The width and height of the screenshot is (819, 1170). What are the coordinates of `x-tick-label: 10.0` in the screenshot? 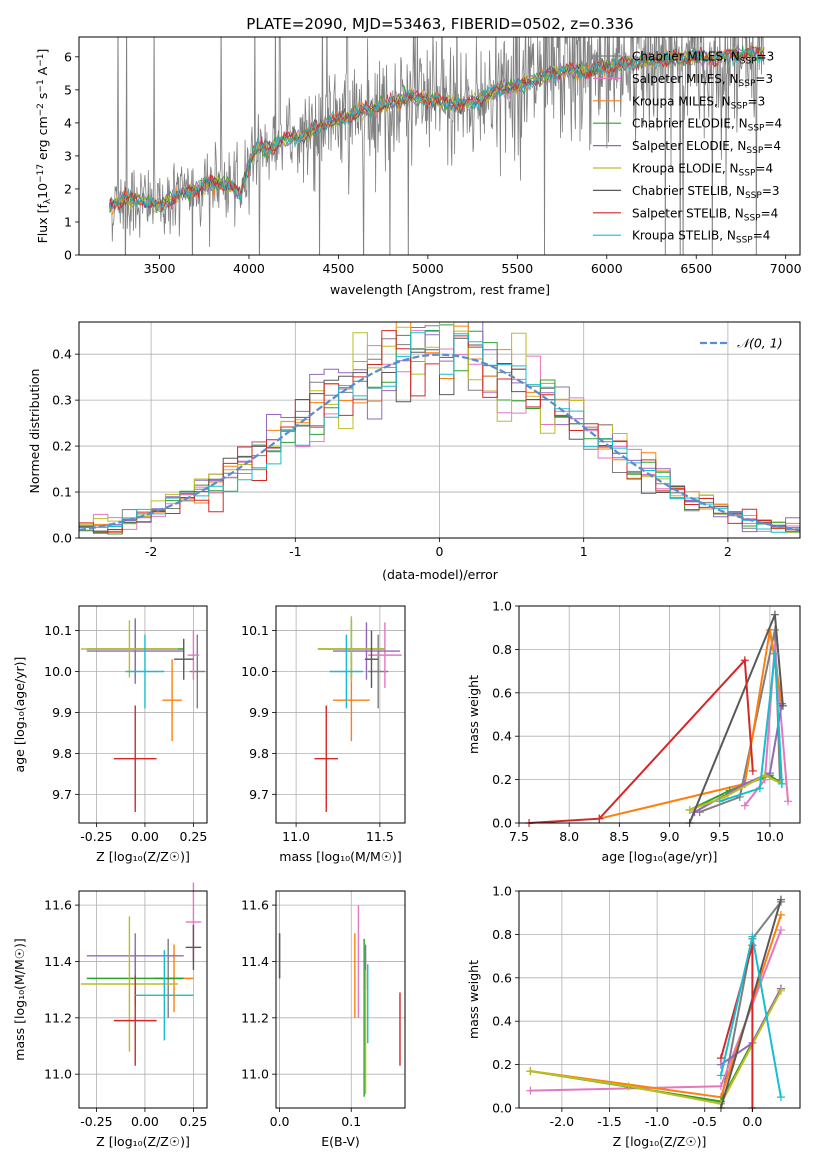 It's located at (770, 836).